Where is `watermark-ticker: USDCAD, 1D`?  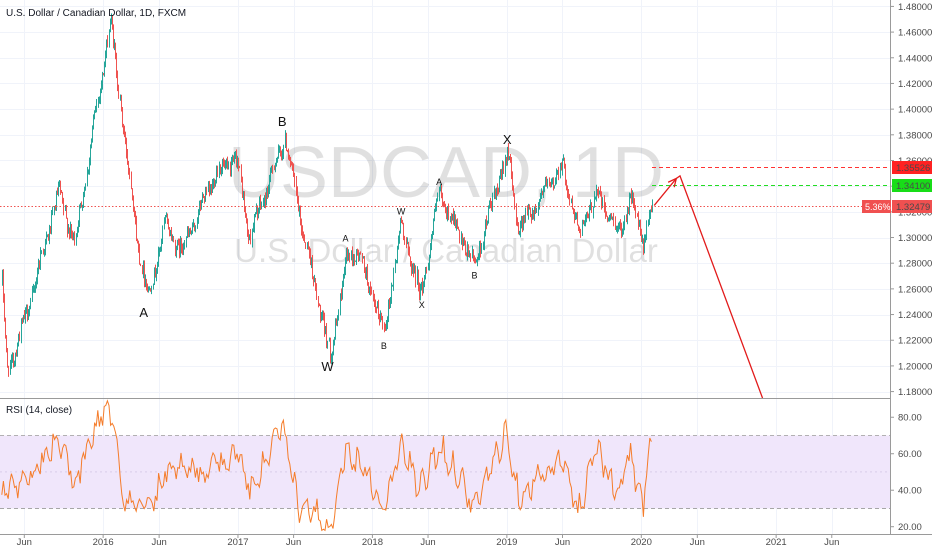
watermark-ticker: USDCAD, 1D is located at coordinates (446, 173).